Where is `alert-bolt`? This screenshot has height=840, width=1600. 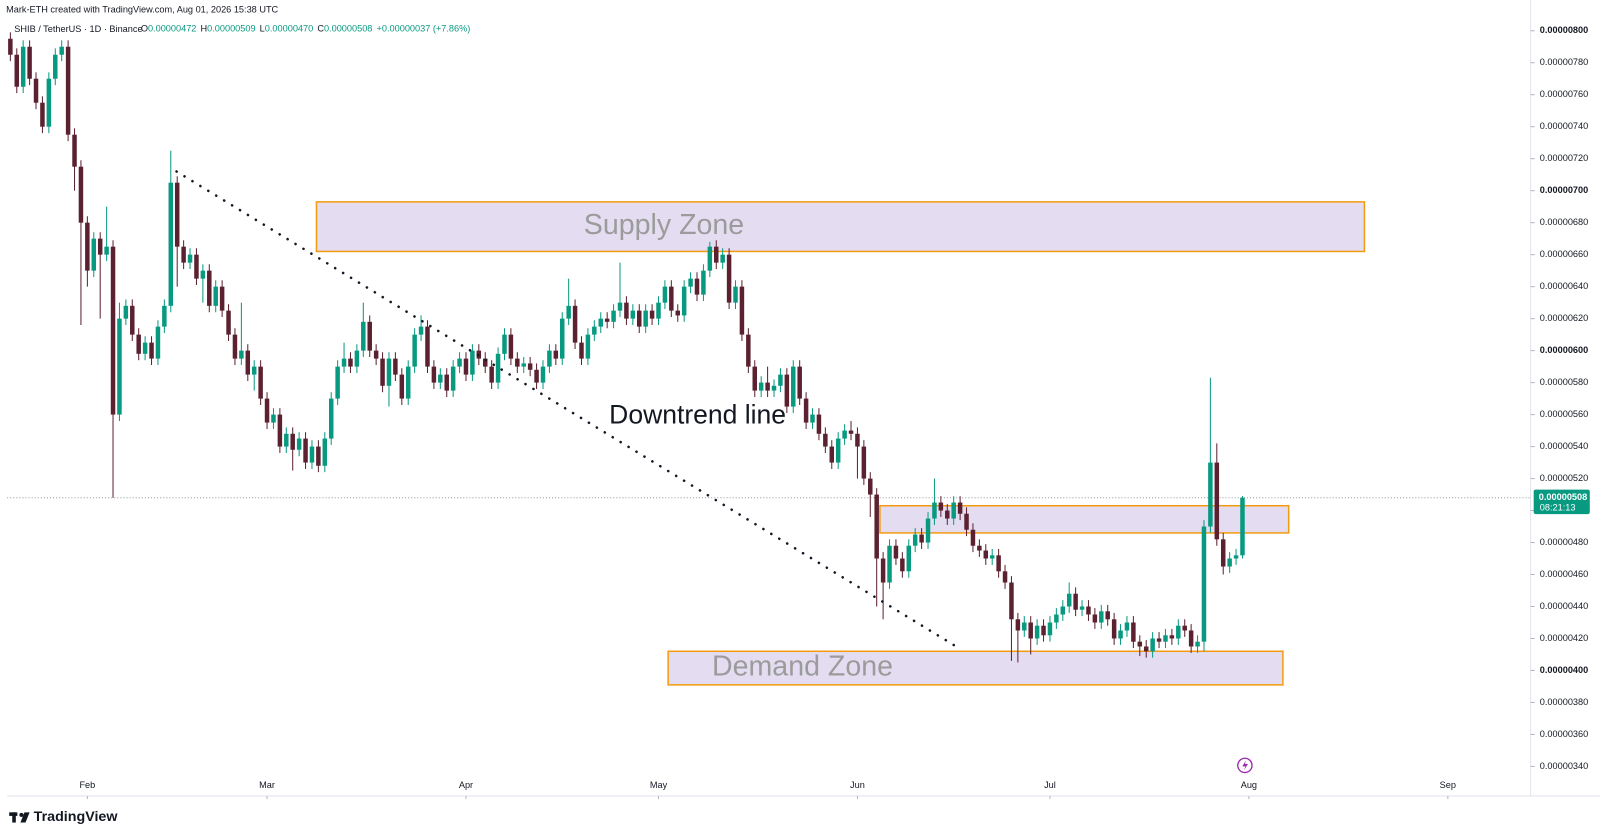 alert-bolt is located at coordinates (1245, 765).